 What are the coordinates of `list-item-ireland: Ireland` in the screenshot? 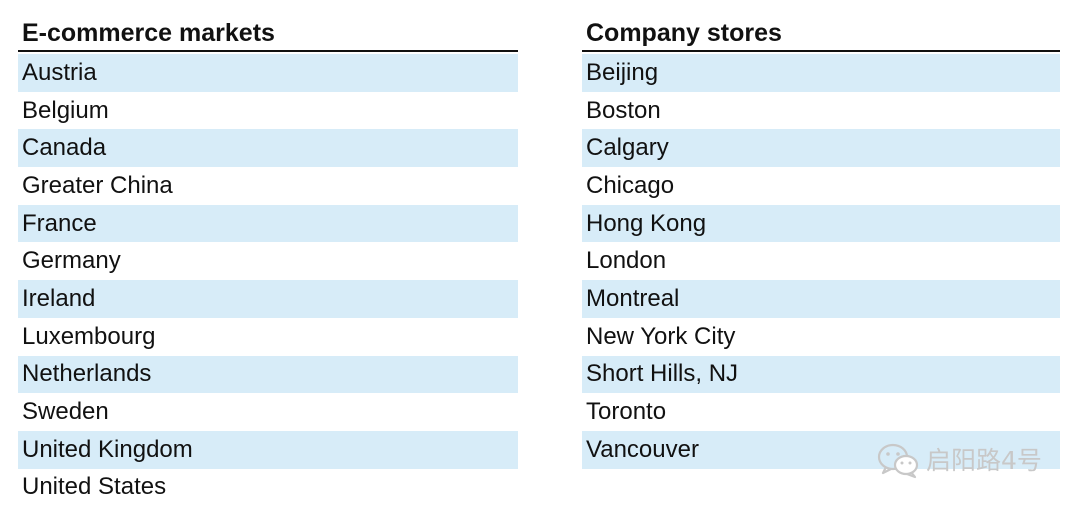 It's located at (268, 299).